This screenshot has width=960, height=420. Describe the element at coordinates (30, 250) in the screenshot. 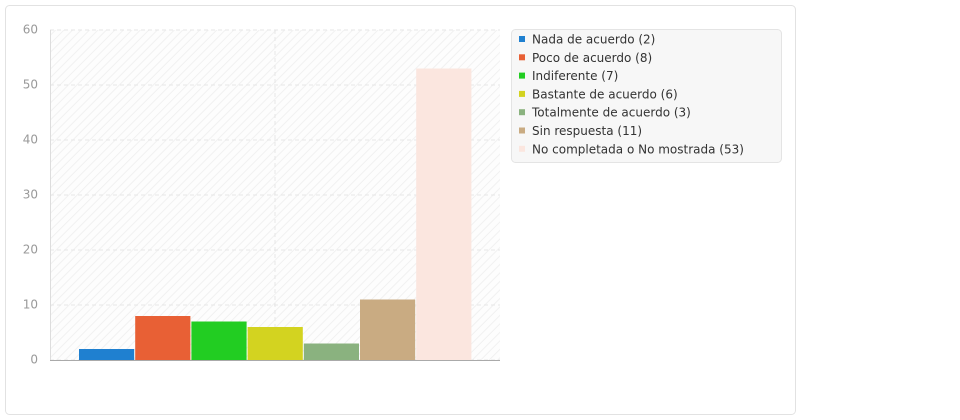

I see `y-tick-label: 20` at that location.